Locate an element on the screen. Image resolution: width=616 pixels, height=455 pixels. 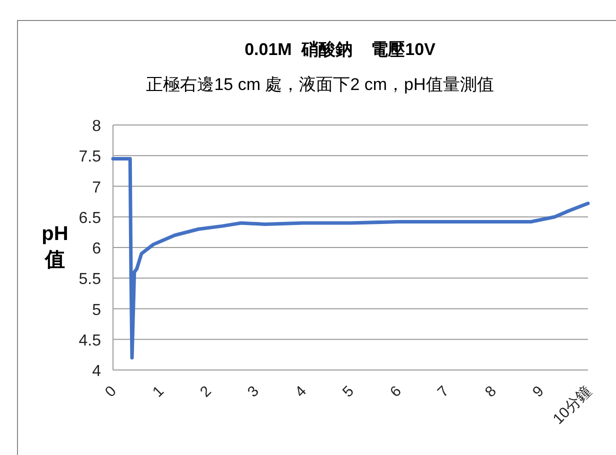
y-tick-label: 7 is located at coordinates (97, 187).